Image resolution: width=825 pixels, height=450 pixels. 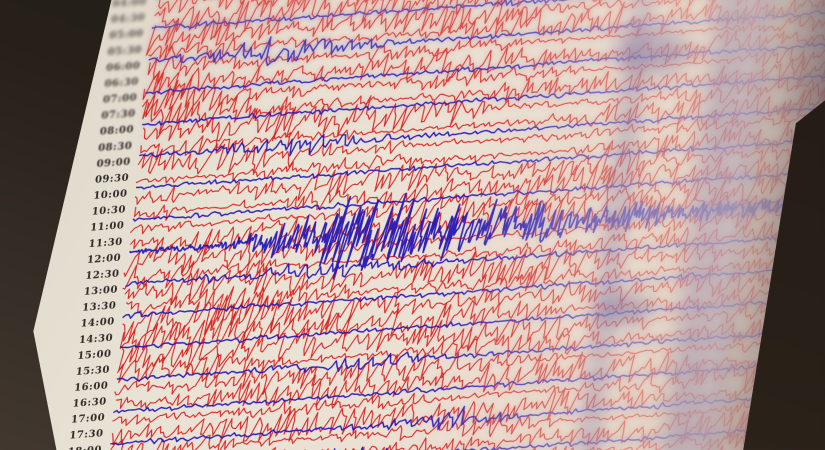 I want to click on time-label: 13:30, so click(x=99, y=307).